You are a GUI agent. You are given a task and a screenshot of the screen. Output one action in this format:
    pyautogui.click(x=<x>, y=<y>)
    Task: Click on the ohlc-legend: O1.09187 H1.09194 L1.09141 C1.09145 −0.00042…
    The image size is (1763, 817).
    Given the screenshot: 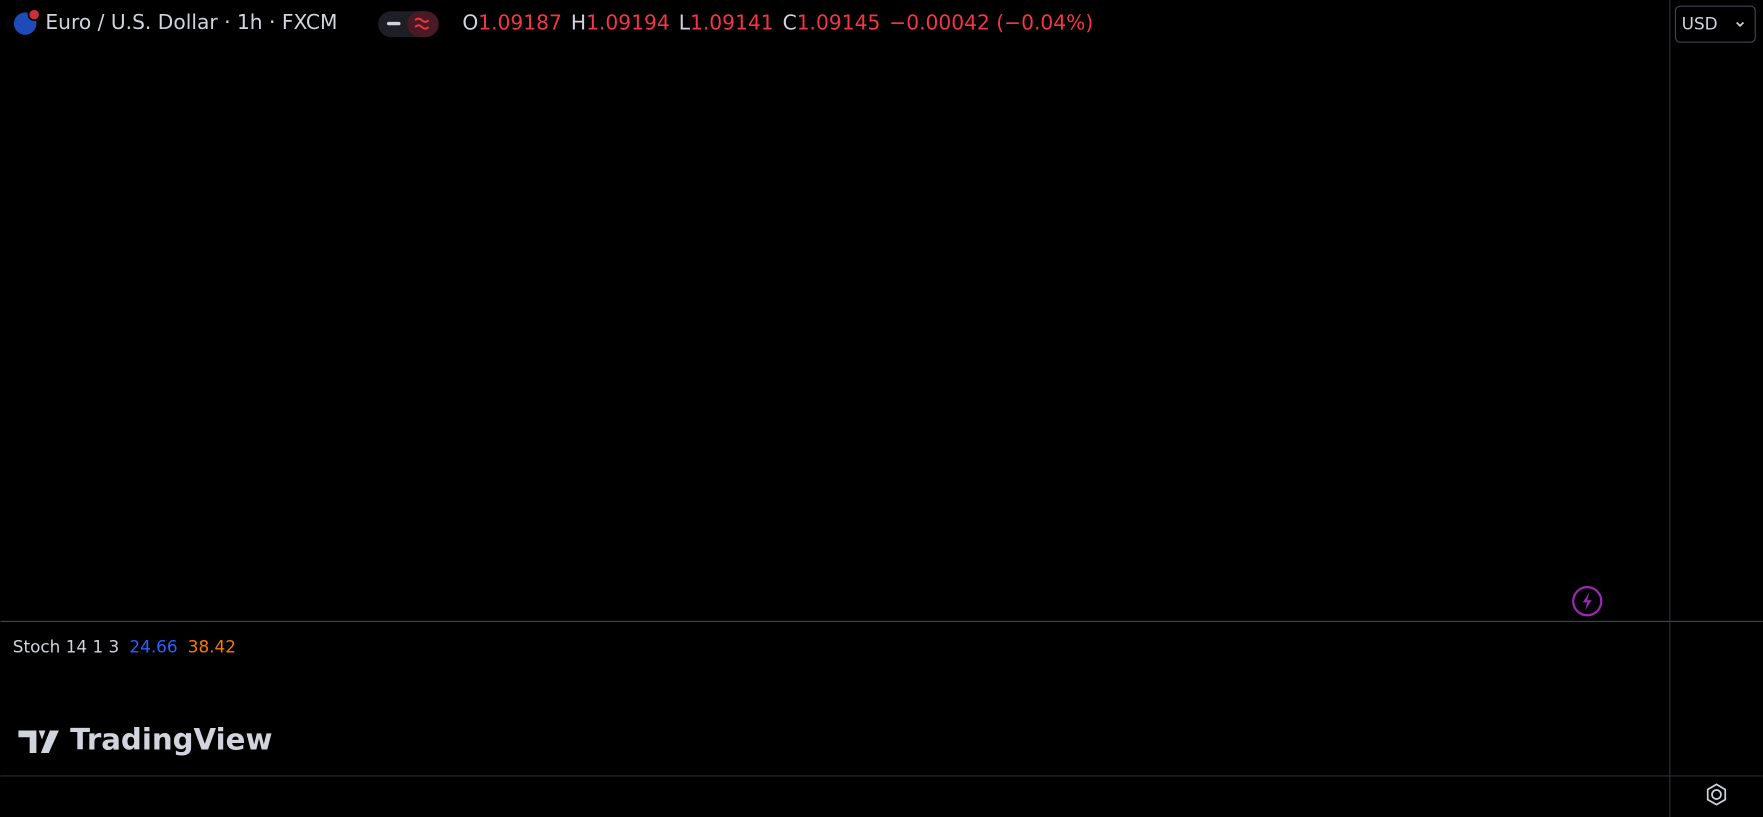 What is the action you would take?
    pyautogui.click(x=777, y=22)
    